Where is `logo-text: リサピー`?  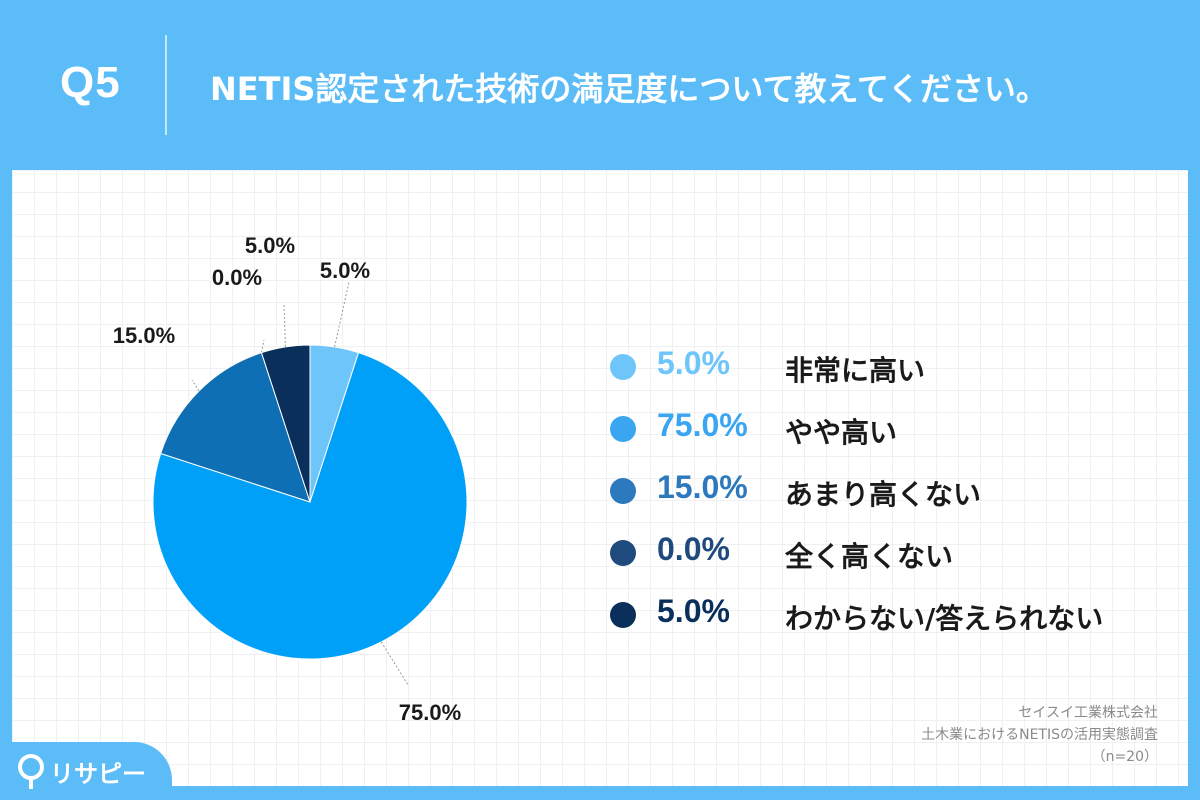
logo-text: リサピー is located at coordinates (98, 774).